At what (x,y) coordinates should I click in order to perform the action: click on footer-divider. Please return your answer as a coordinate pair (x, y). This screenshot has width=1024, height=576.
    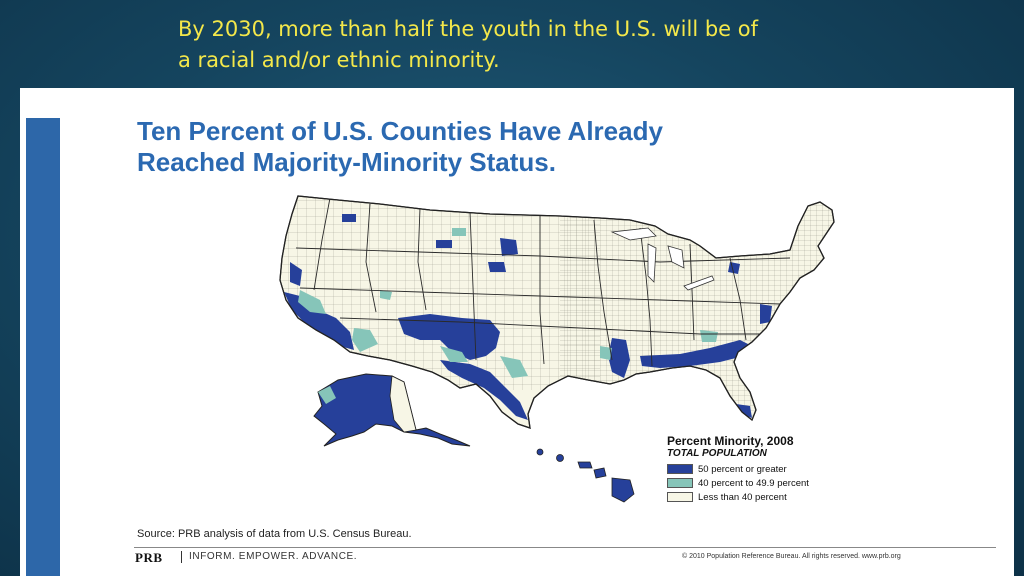
    Looking at the image, I should click on (565, 547).